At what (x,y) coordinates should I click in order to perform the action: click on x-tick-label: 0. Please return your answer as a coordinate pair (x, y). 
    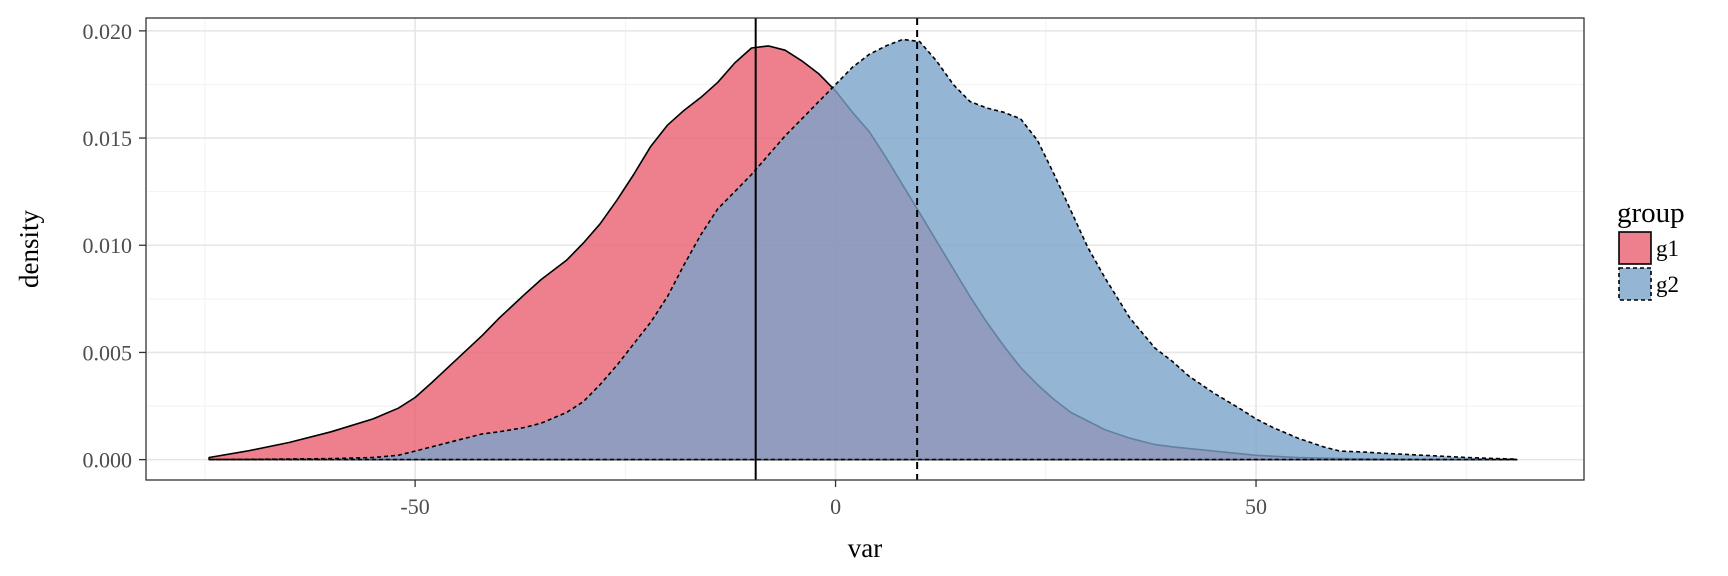
    Looking at the image, I should click on (835, 506).